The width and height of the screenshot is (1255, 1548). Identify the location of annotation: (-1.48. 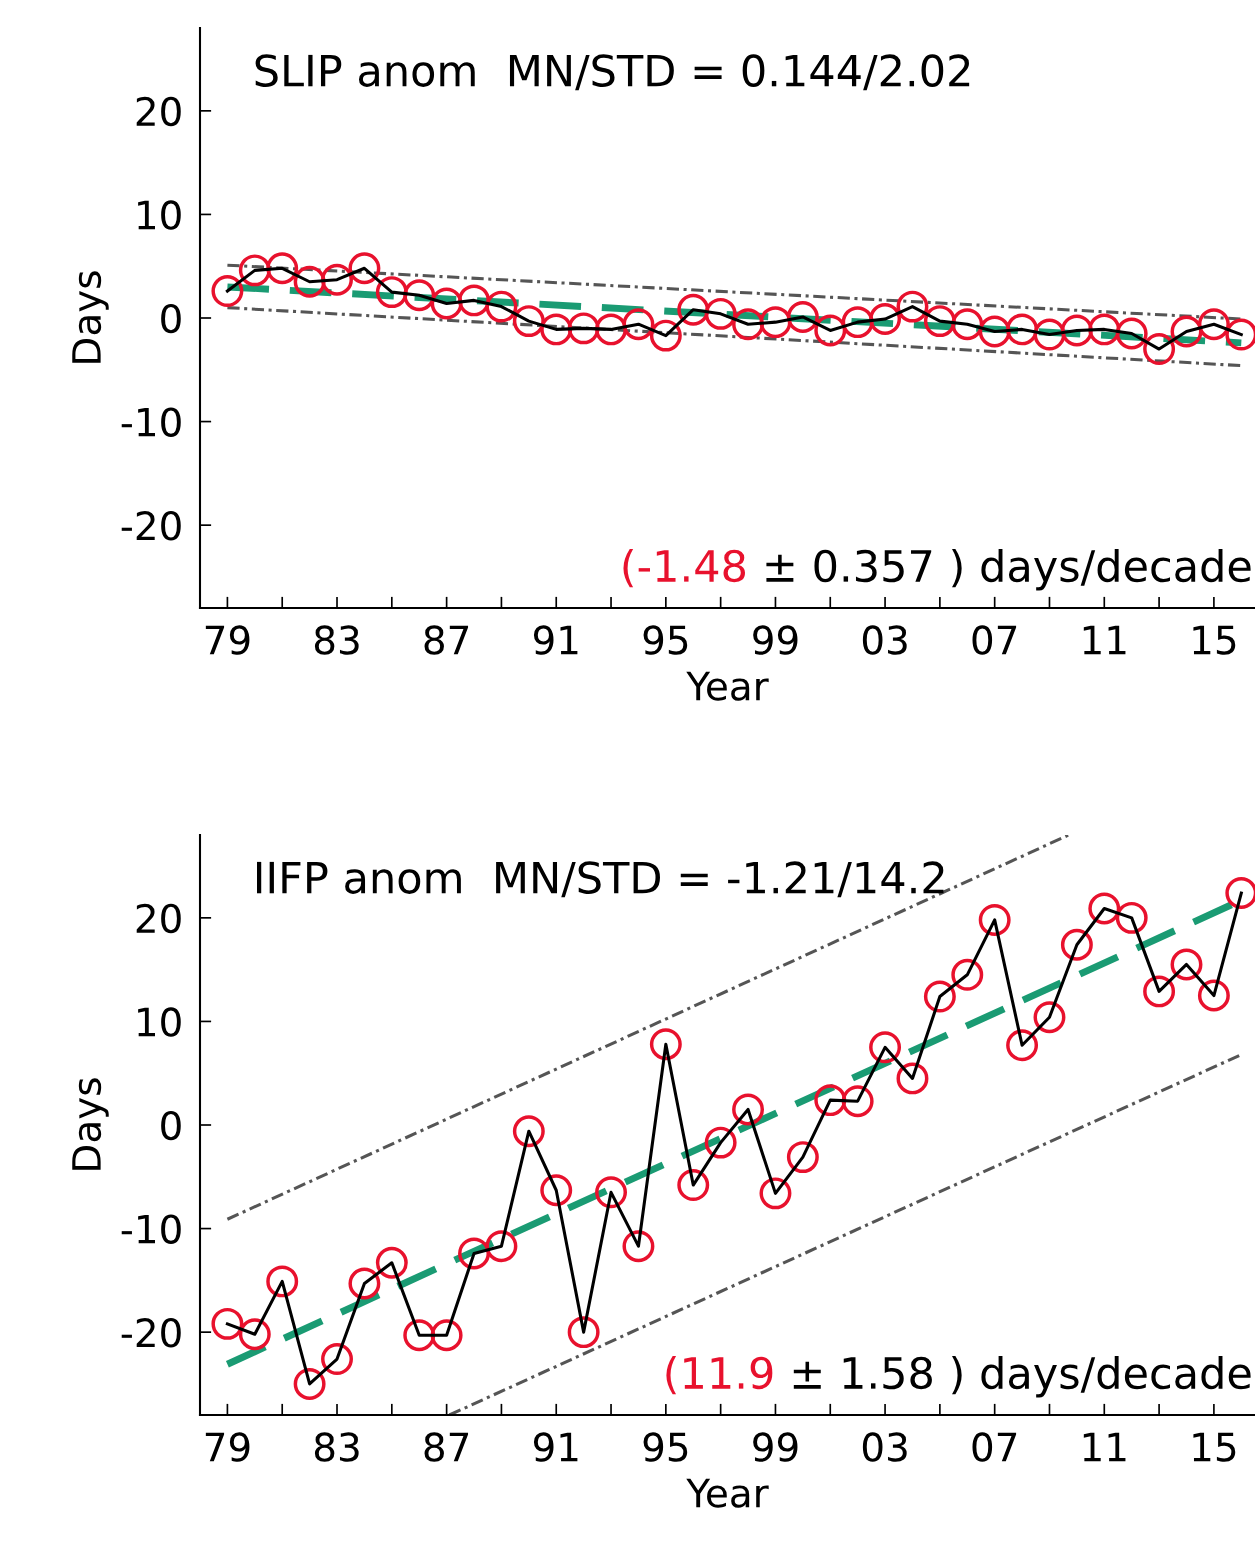
(684, 568).